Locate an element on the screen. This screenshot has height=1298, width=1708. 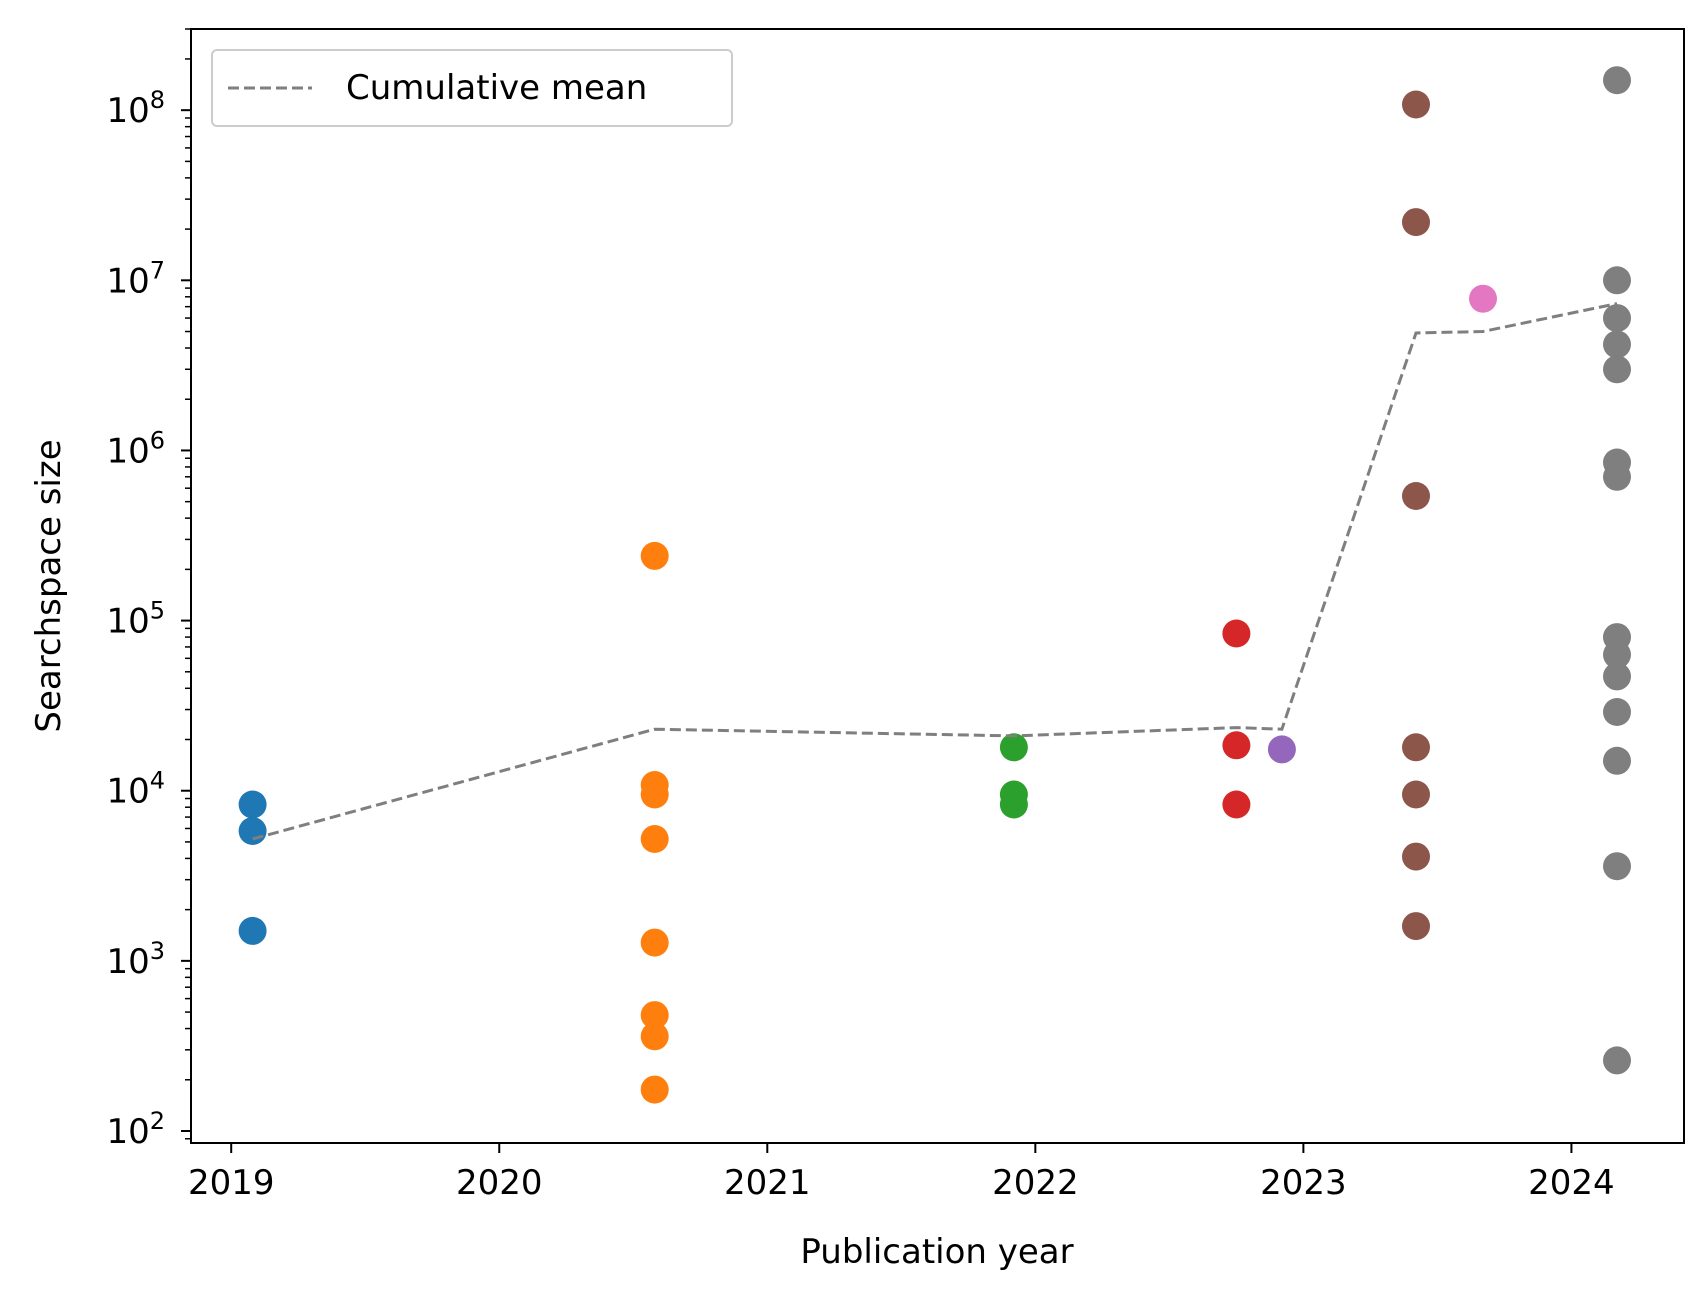
x-tick-label: 2023 is located at coordinates (1303, 1183).